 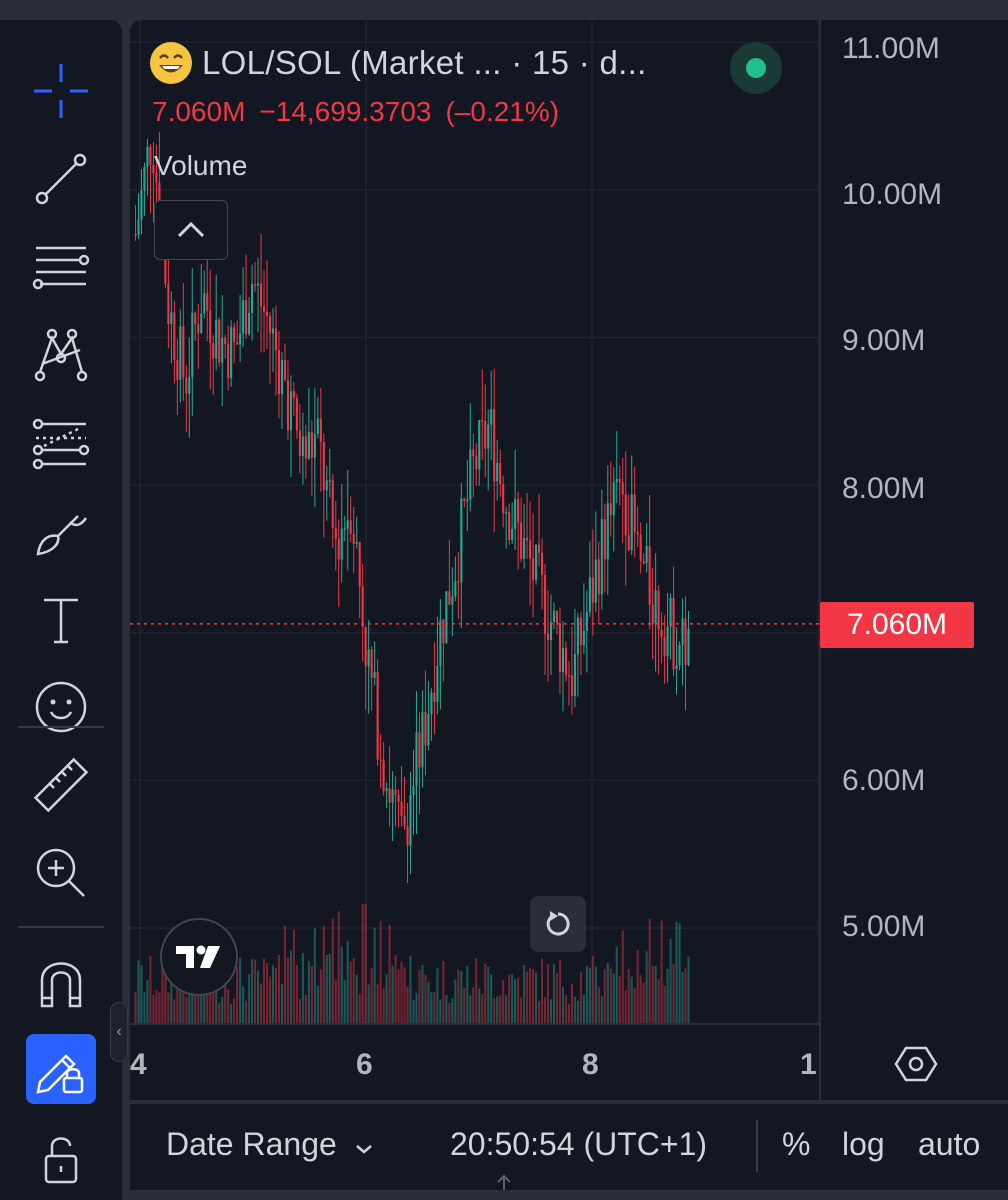 What do you see at coordinates (863, 1144) in the screenshot?
I see `log-scale-toggle: log` at bounding box center [863, 1144].